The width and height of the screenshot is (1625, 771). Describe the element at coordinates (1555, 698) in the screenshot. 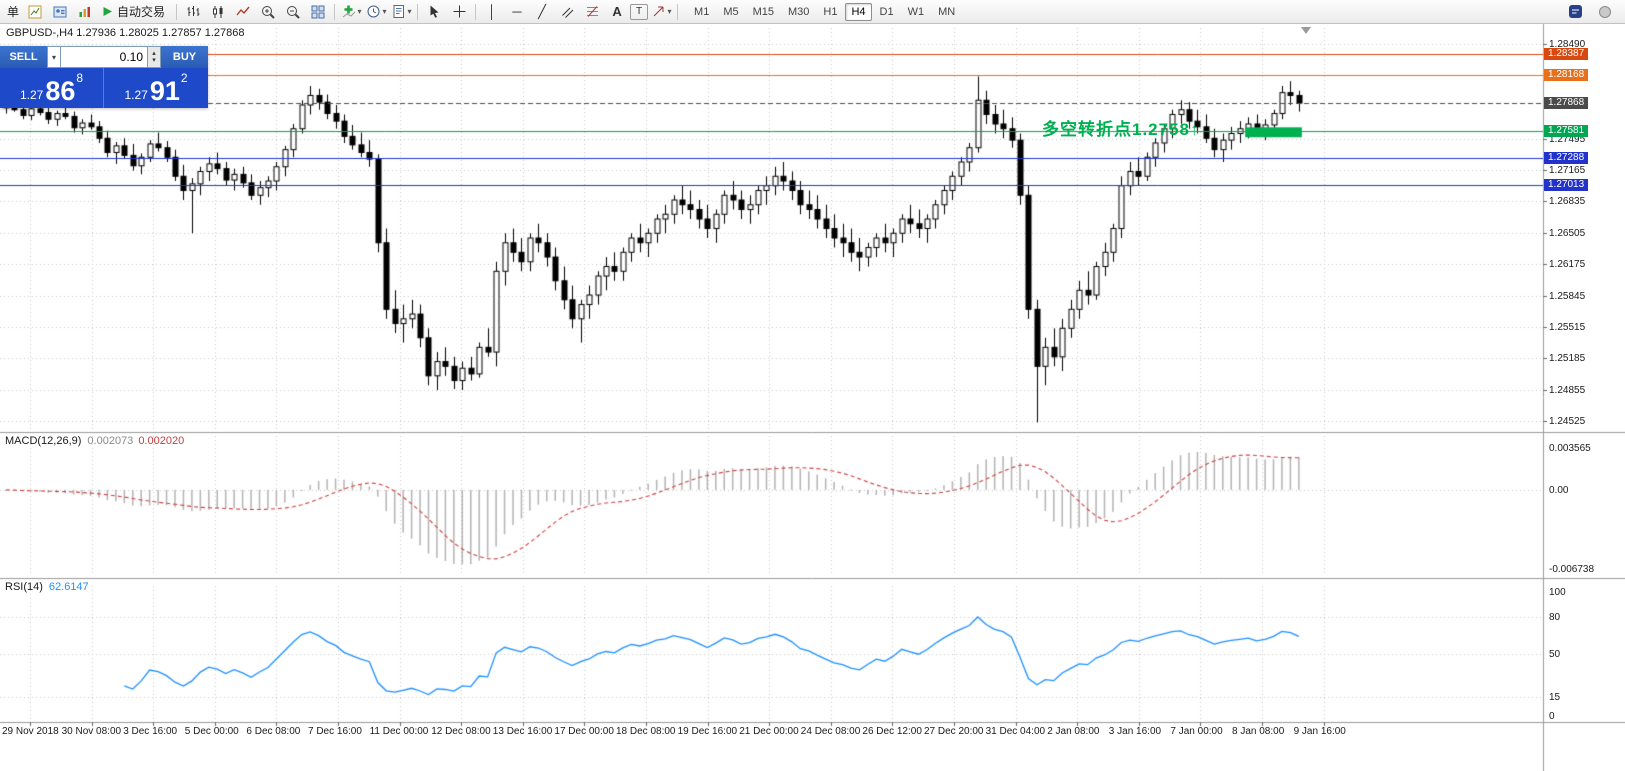

I see `rsi-axis-label: 15` at that location.